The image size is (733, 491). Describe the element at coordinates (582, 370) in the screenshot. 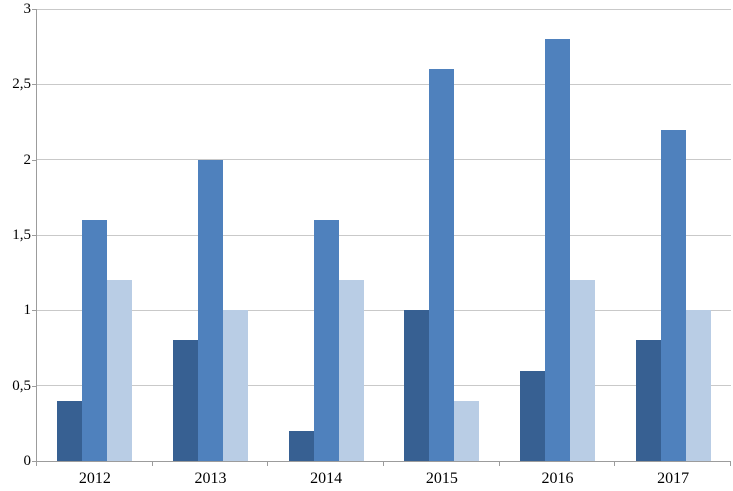

I see `bar-2016-light-blue-series` at that location.